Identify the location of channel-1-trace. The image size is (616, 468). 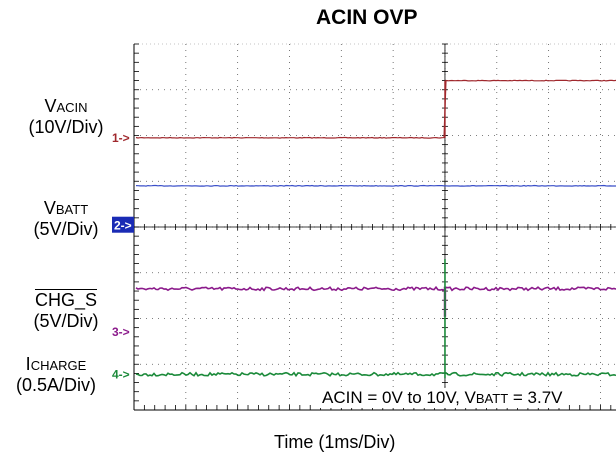
(375, 109).